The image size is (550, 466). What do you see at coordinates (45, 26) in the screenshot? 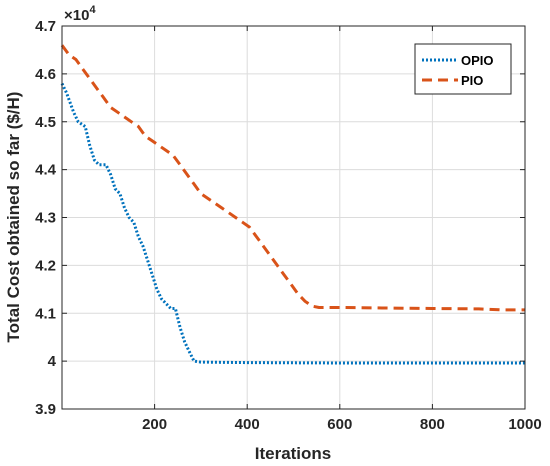
I see `y-tick-label: 4.7` at bounding box center [45, 26].